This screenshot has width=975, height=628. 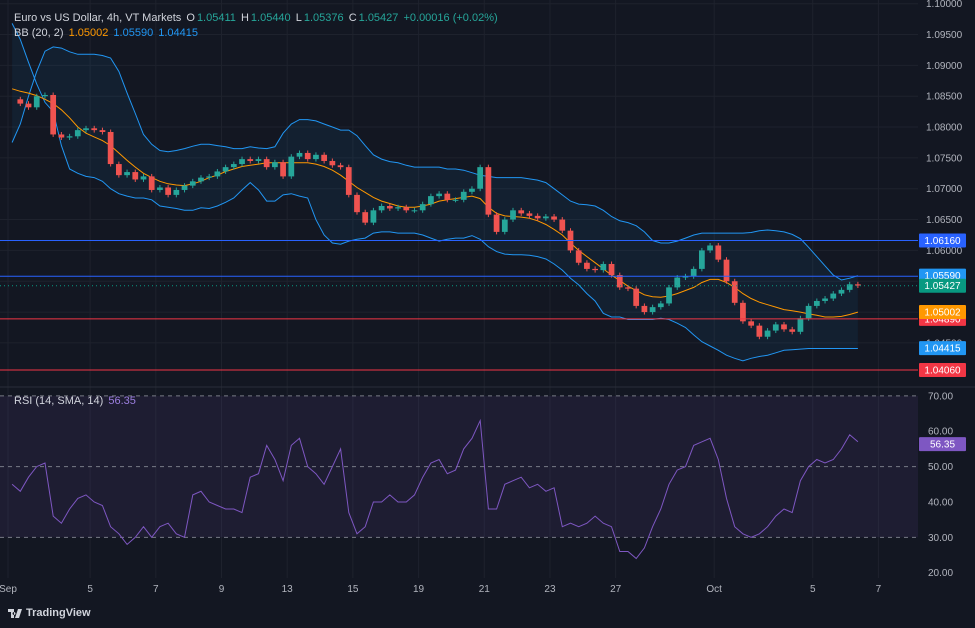 What do you see at coordinates (15, 613) in the screenshot?
I see `tradingview-icon` at bounding box center [15, 613].